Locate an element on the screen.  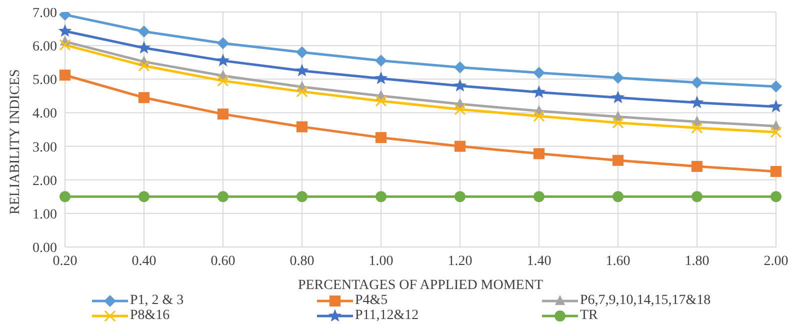
y-tick-label: 6.00 is located at coordinates (44, 47).